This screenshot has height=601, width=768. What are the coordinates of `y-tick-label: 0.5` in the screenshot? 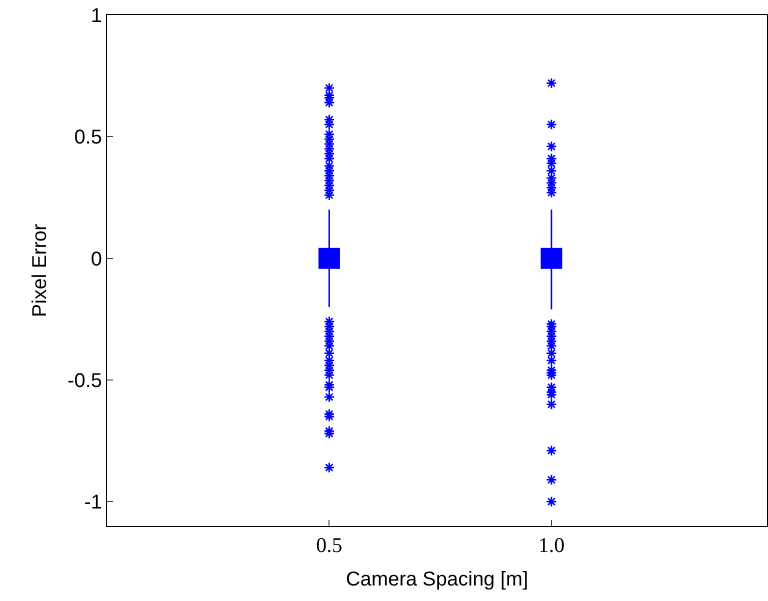 It's located at (88, 137).